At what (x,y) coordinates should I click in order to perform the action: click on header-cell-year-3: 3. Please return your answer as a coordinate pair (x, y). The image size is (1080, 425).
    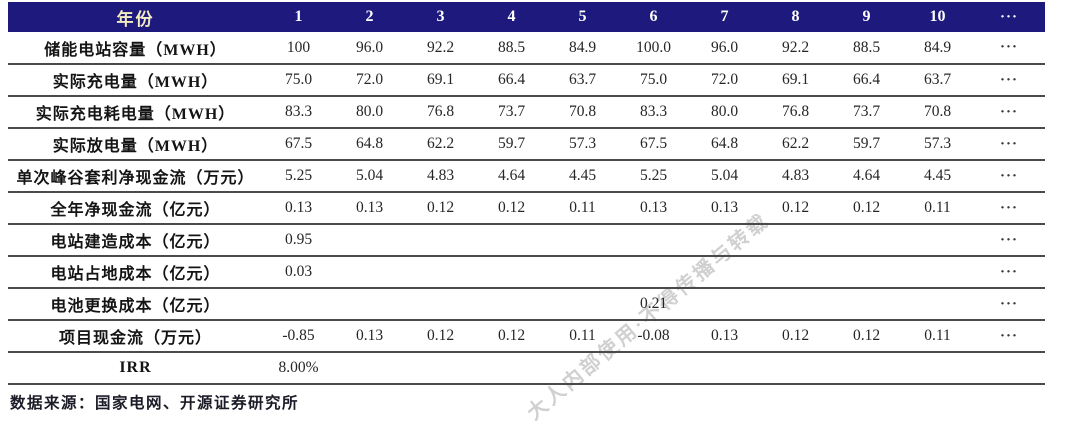
    Looking at the image, I should click on (440, 16).